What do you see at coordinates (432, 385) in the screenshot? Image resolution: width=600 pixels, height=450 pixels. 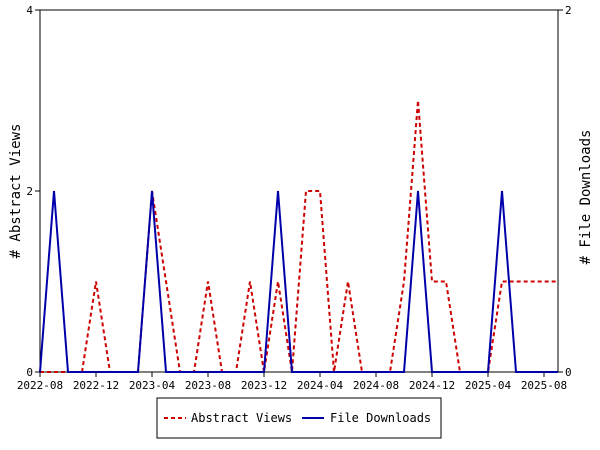 I see `x-tick-label: 2024-12` at bounding box center [432, 385].